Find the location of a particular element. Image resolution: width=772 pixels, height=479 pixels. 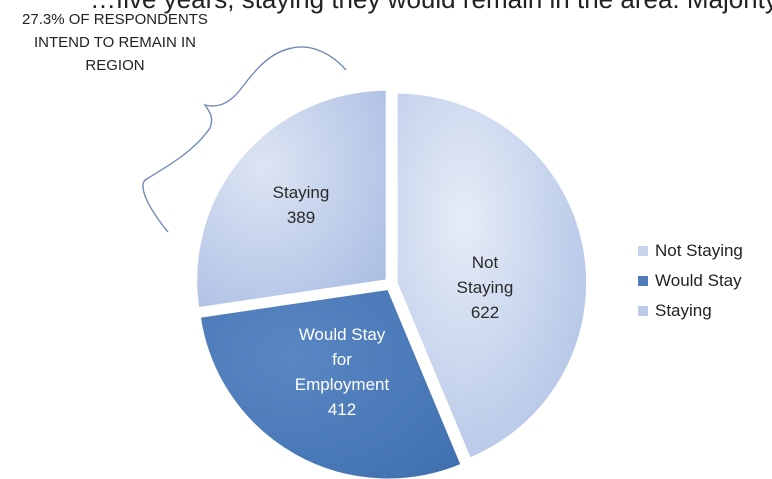

legend-item-staying: Staying is located at coordinates (690, 311).